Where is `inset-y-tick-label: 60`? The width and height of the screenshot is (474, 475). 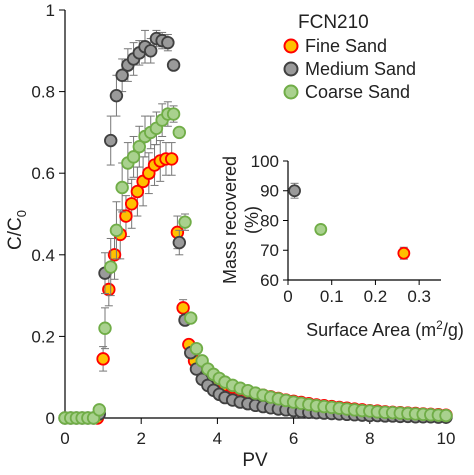
inset-y-tick-label: 60 is located at coordinates (269, 280).